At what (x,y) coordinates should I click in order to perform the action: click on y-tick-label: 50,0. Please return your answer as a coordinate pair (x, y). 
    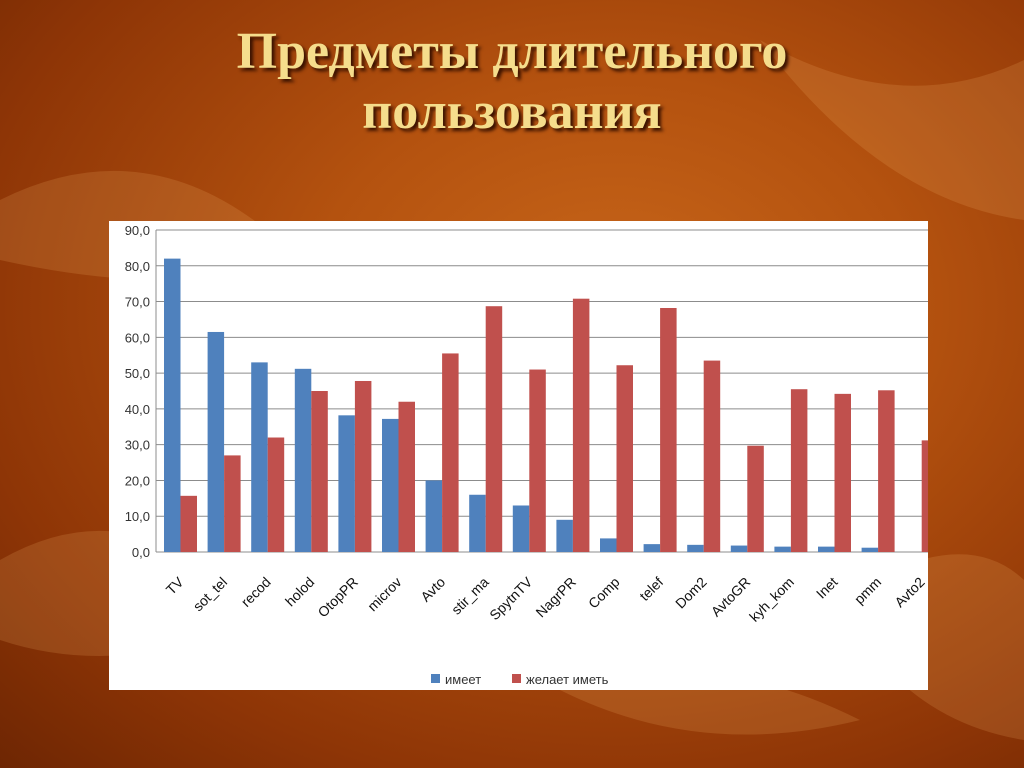
    Looking at the image, I should click on (137, 373).